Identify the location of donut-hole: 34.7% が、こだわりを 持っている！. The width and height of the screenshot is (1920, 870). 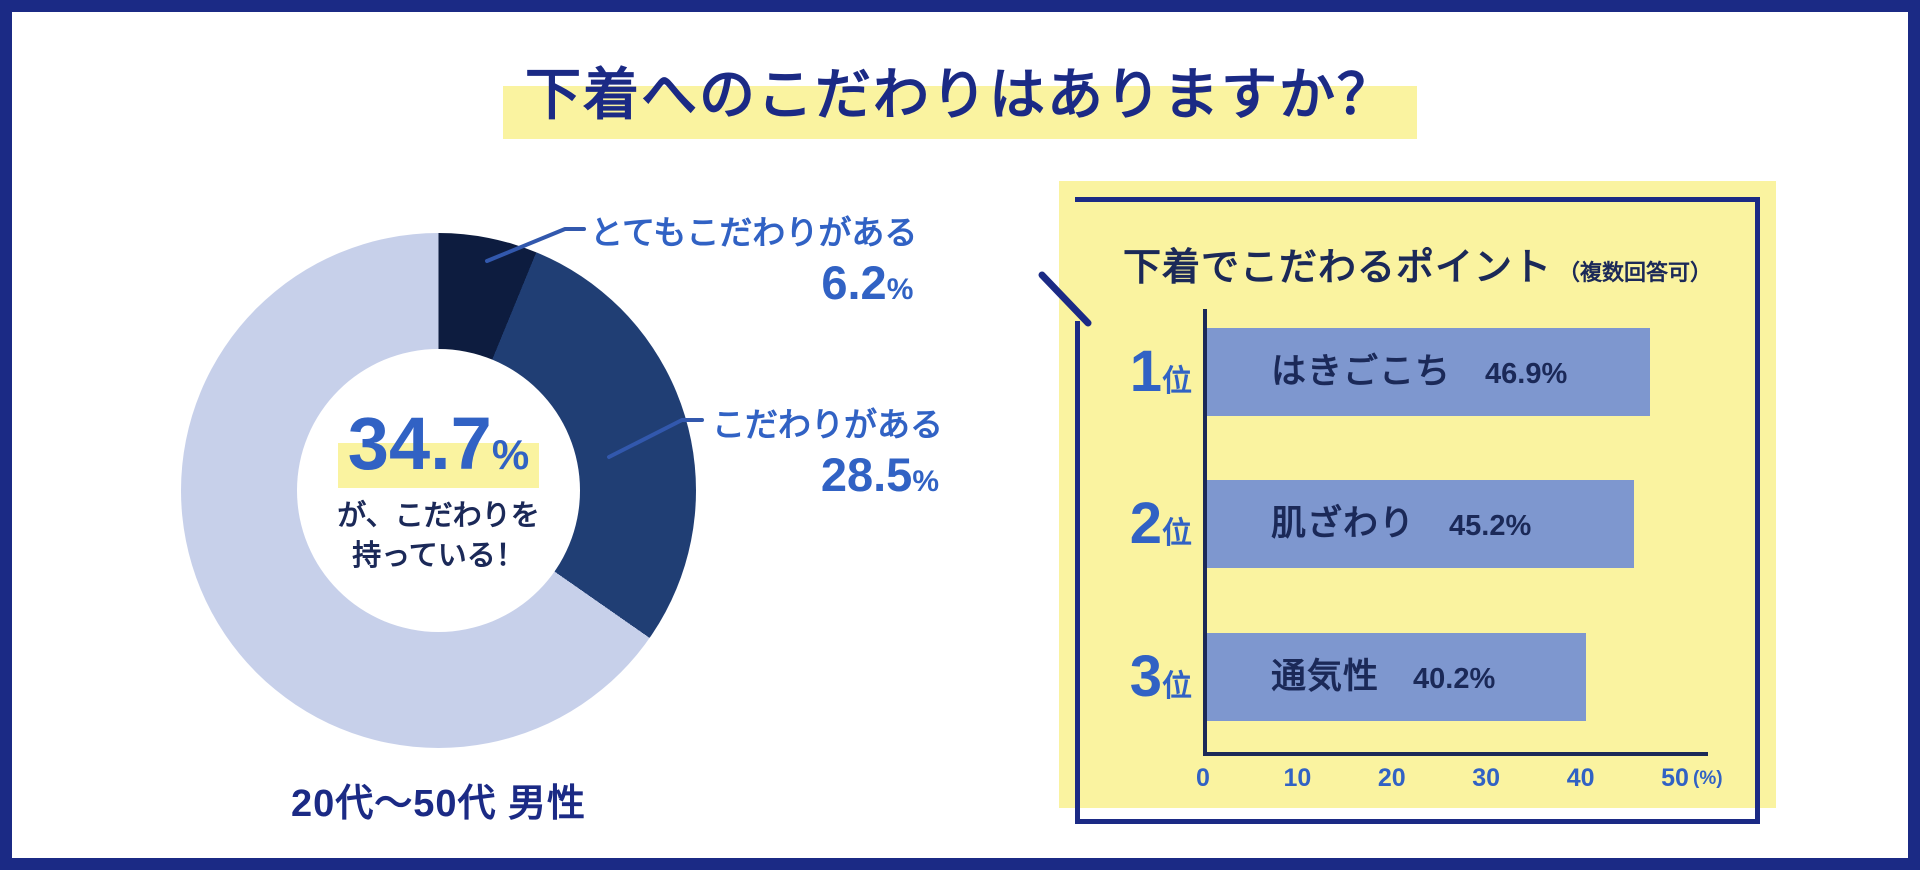
(438, 490).